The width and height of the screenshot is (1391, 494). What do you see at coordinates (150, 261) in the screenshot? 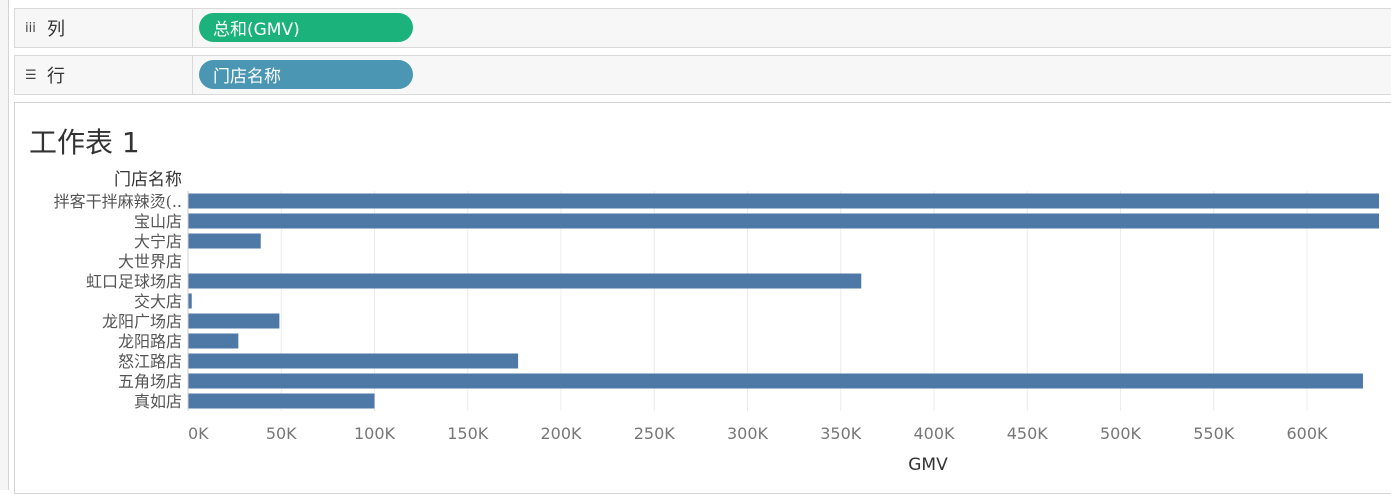
I see `category-label: 大世界店` at bounding box center [150, 261].